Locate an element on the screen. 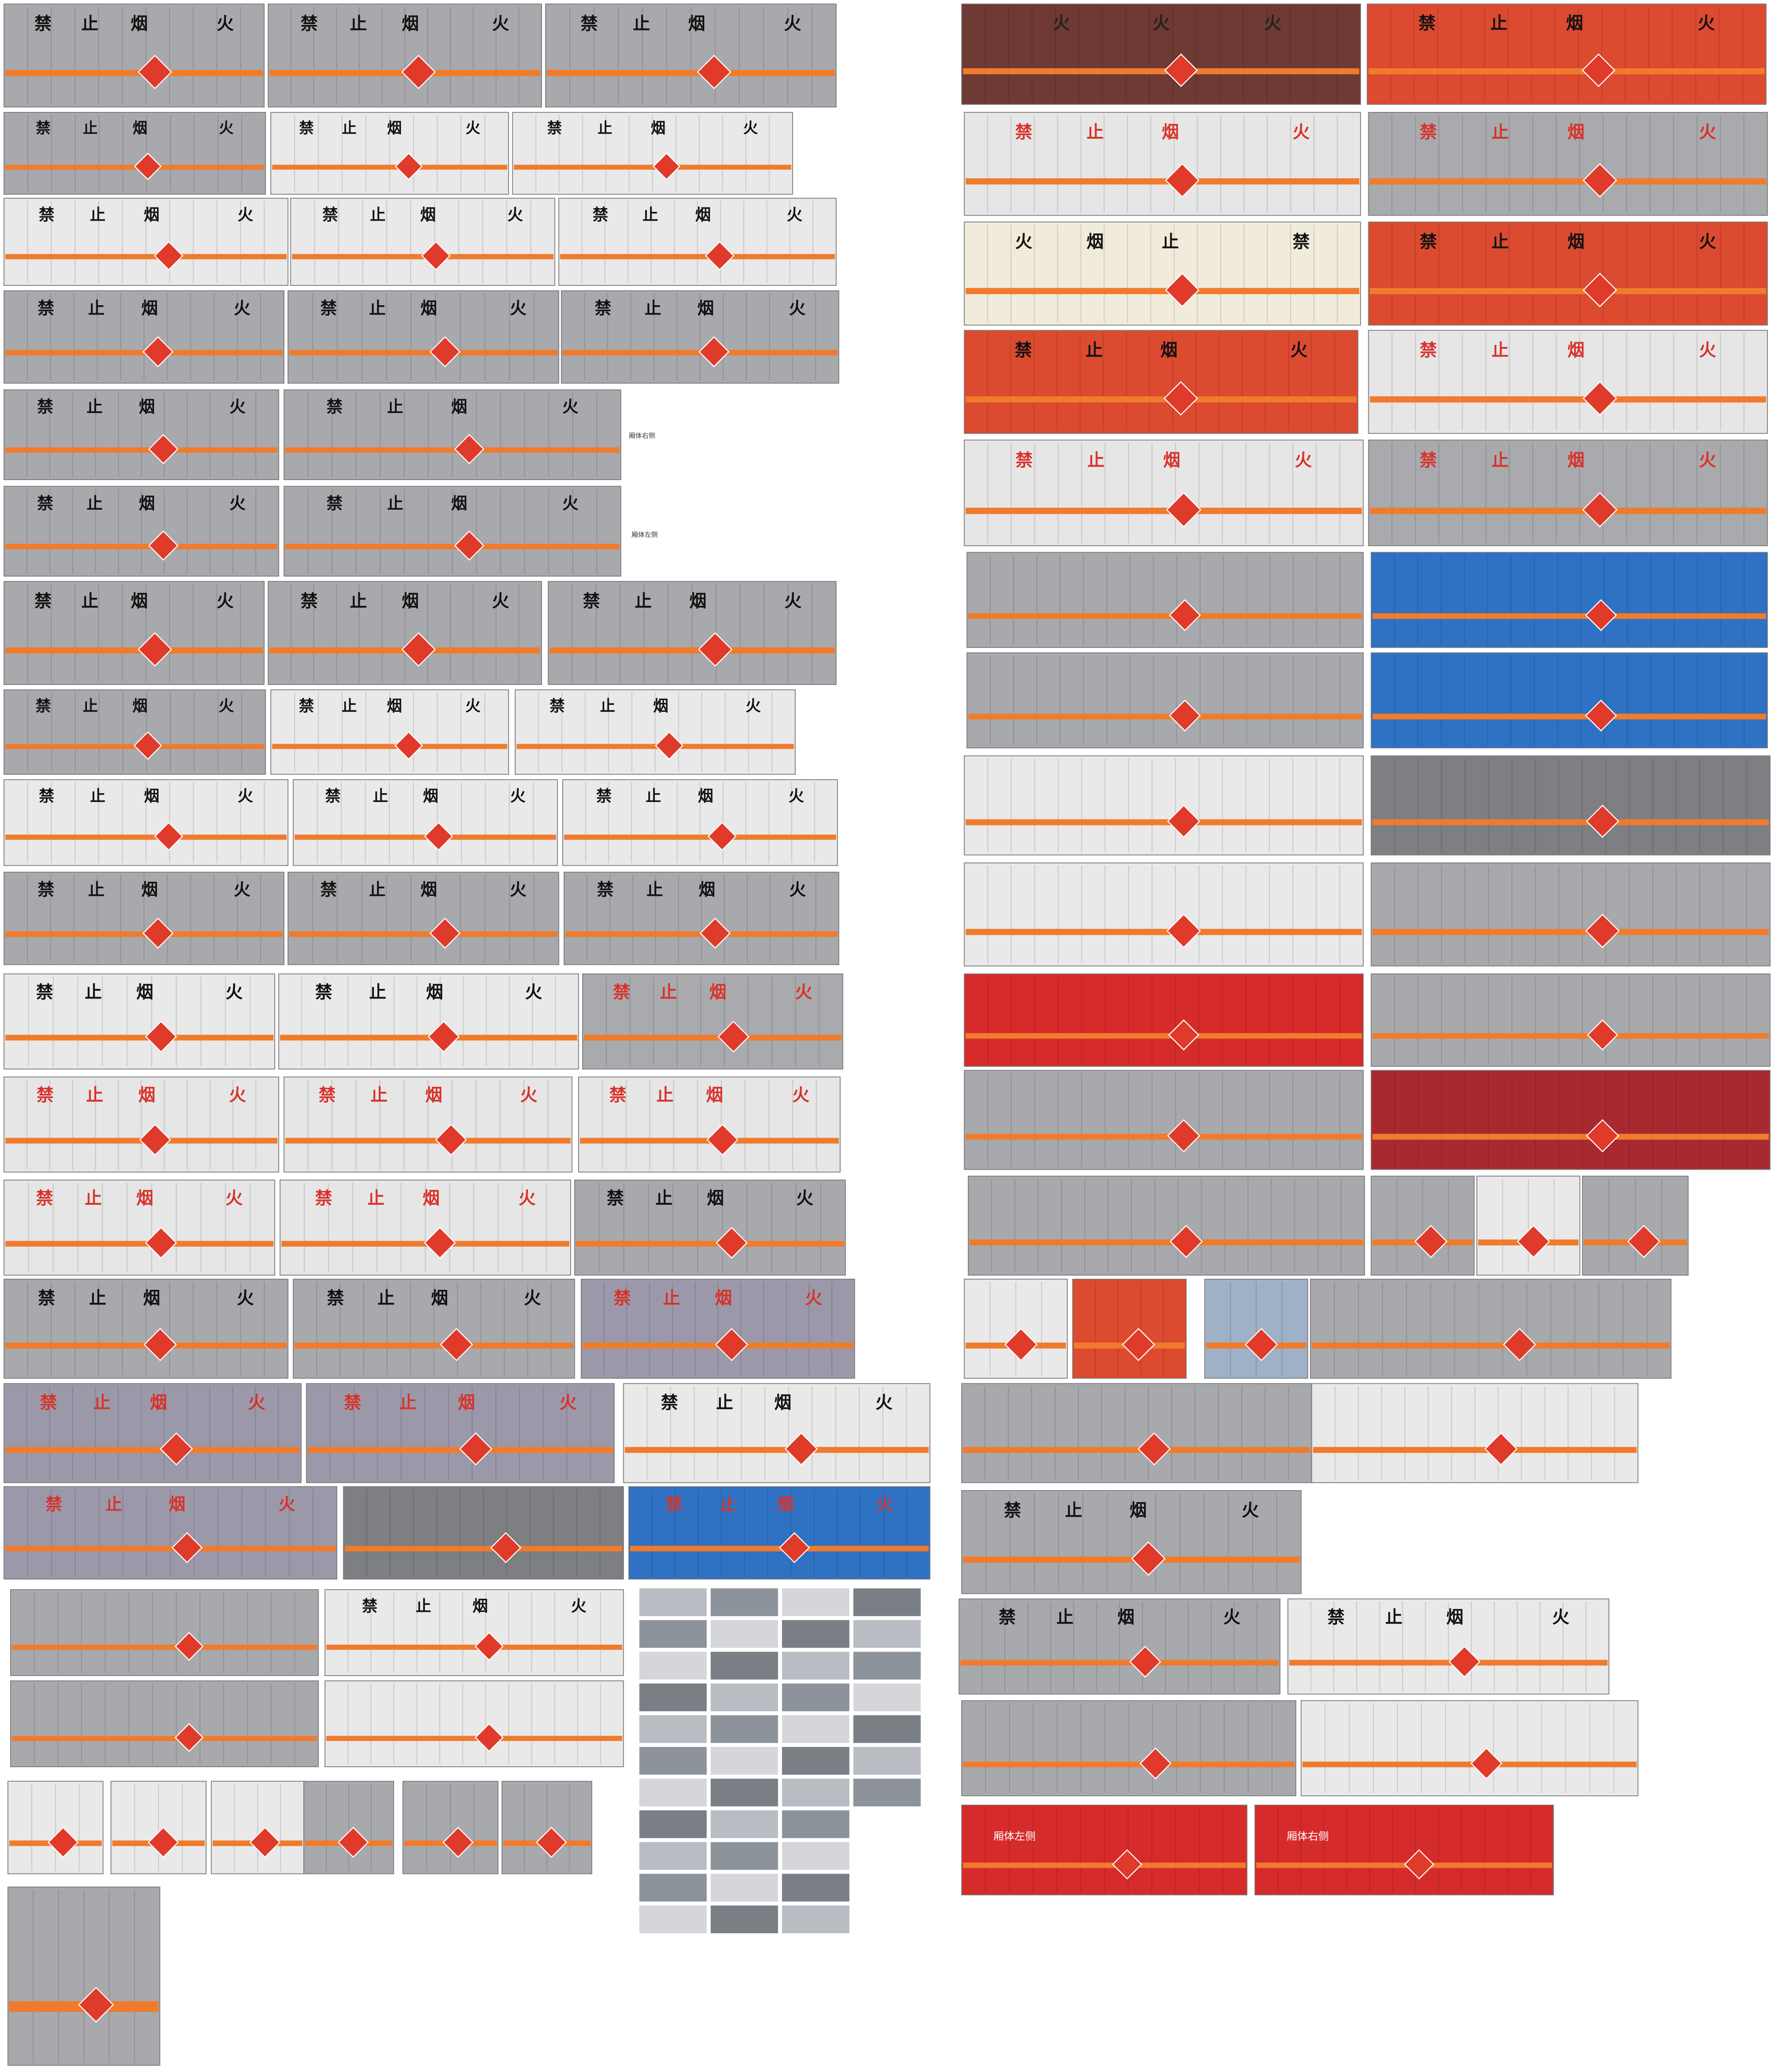 This screenshot has width=1778, height=2072. panel: 火火火 is located at coordinates (1161, 54).